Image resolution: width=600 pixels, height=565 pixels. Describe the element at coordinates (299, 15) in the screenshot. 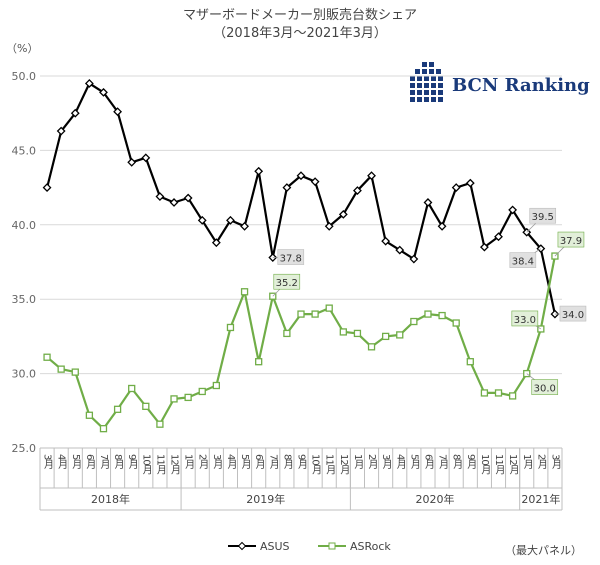

I see `chart-title: マザーボードメーカー別販売台数シェア` at that location.